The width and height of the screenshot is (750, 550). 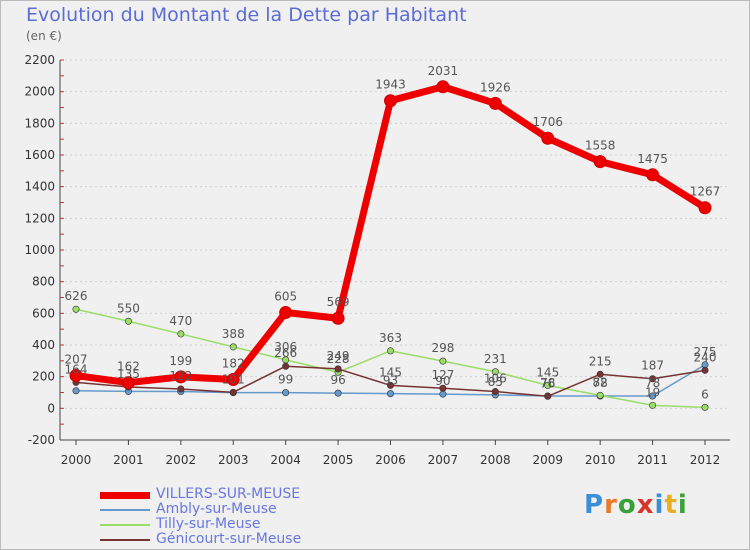 What do you see at coordinates (230, 540) in the screenshot?
I see `legend-item: Génicourt-sur-Meuse` at bounding box center [230, 540].